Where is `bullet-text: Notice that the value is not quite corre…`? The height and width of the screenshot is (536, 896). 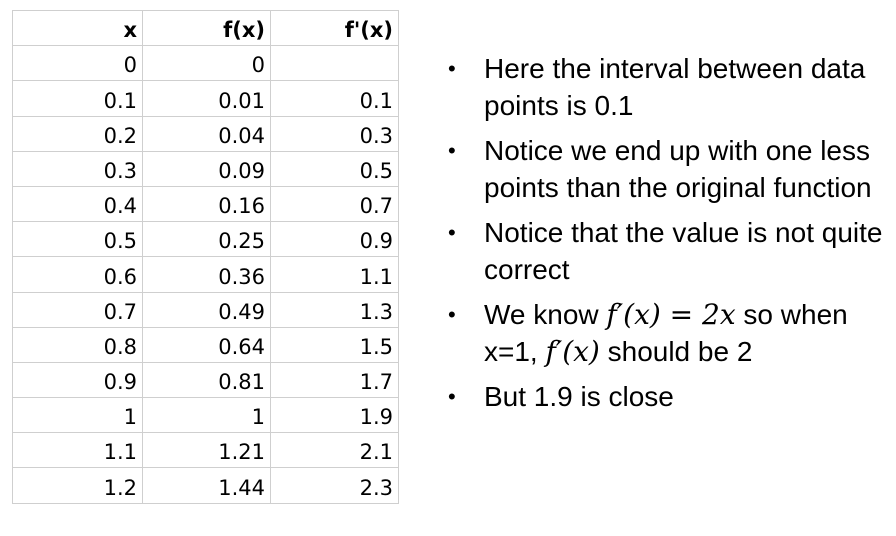 bullet-text: Notice that the value is not quite corre… is located at coordinates (683, 251).